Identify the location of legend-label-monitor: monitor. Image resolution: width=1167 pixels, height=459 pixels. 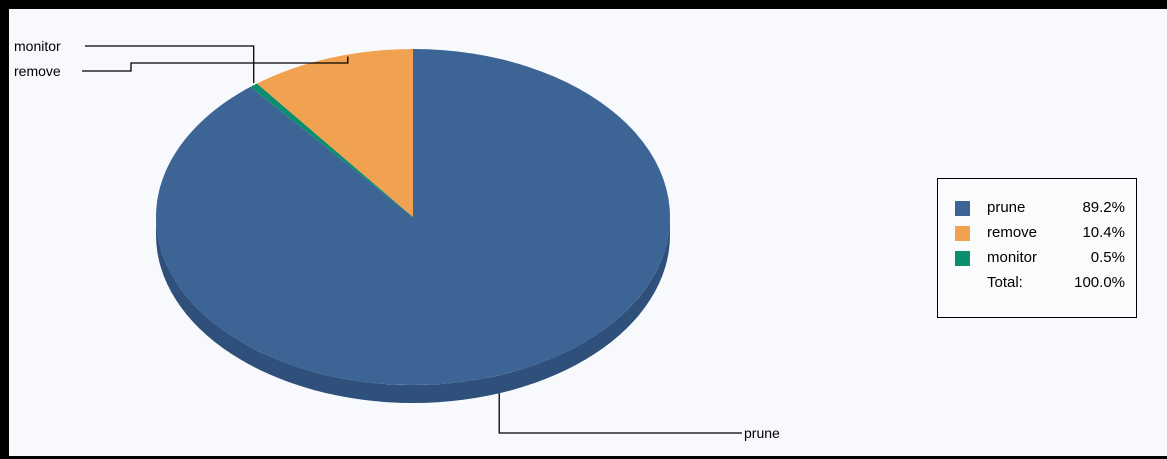
(1012, 257).